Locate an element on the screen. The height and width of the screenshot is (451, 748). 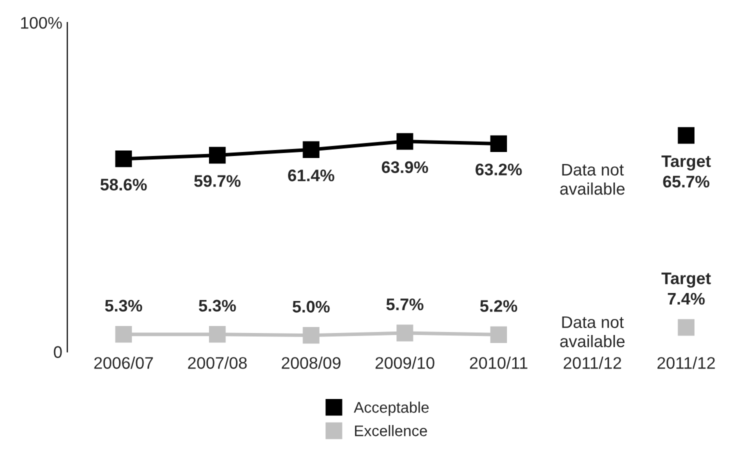
y-tick-label: 100% is located at coordinates (41, 22).